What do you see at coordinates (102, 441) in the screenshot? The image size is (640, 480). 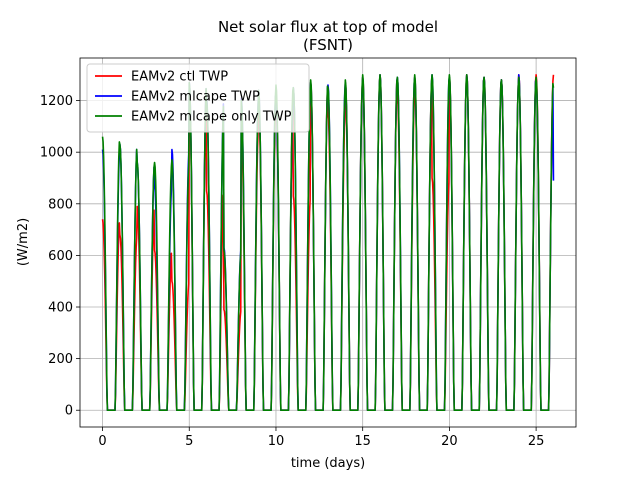 I see `x-tick-label: 0` at bounding box center [102, 441].